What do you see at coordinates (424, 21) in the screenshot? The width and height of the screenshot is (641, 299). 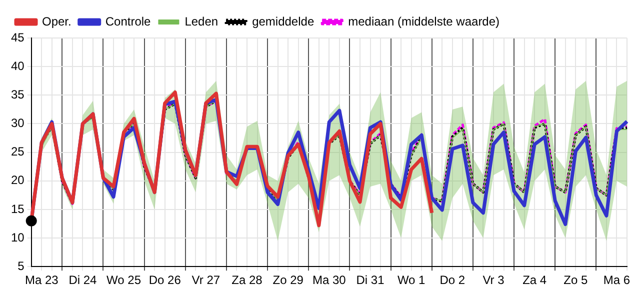 I see `legend-label: mediaan (middelste waarde)` at bounding box center [424, 21].